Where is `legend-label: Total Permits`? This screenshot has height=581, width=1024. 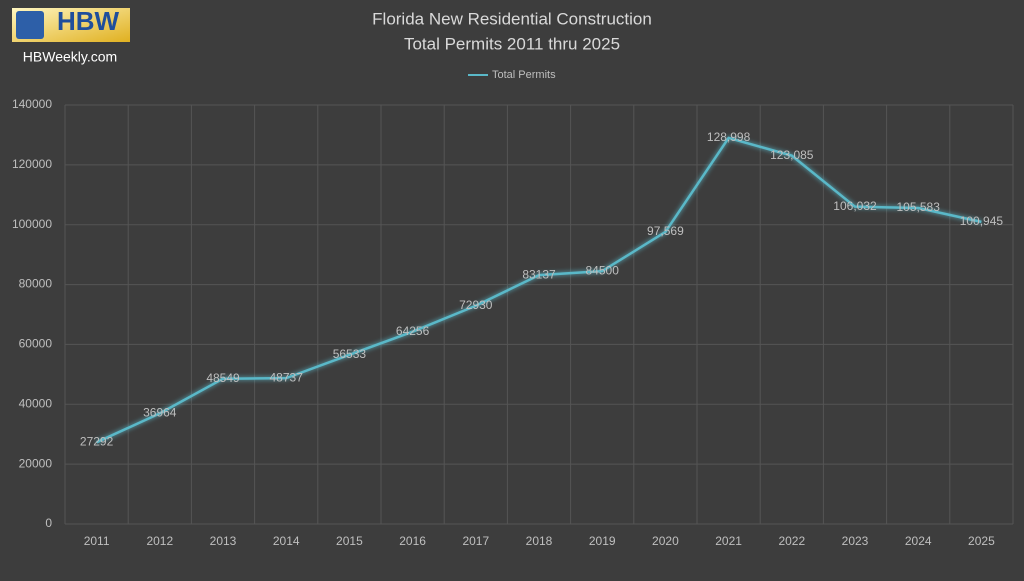 legend-label: Total Permits is located at coordinates (524, 75).